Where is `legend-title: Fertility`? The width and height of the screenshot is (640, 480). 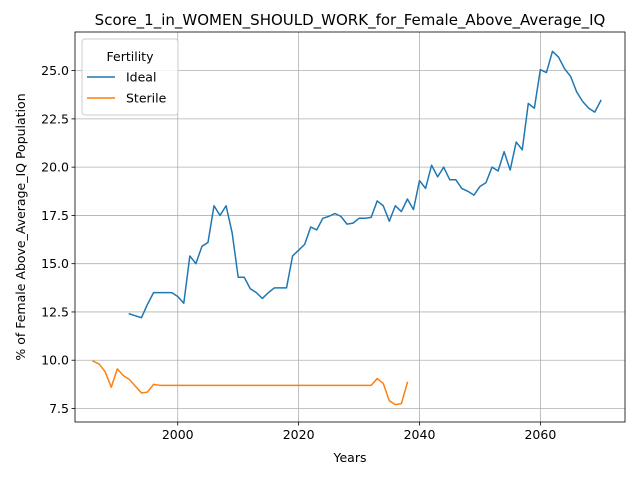 legend-title: Fertility is located at coordinates (131, 56).